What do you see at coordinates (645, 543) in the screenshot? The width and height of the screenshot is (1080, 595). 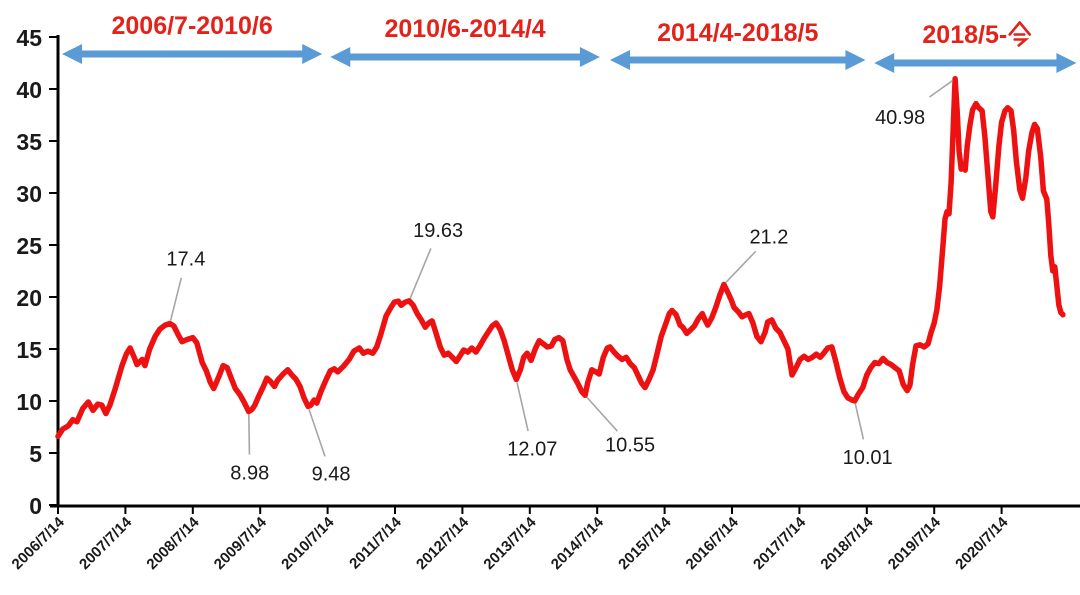 I see `x-tick-label: 2015/7/14` at bounding box center [645, 543].